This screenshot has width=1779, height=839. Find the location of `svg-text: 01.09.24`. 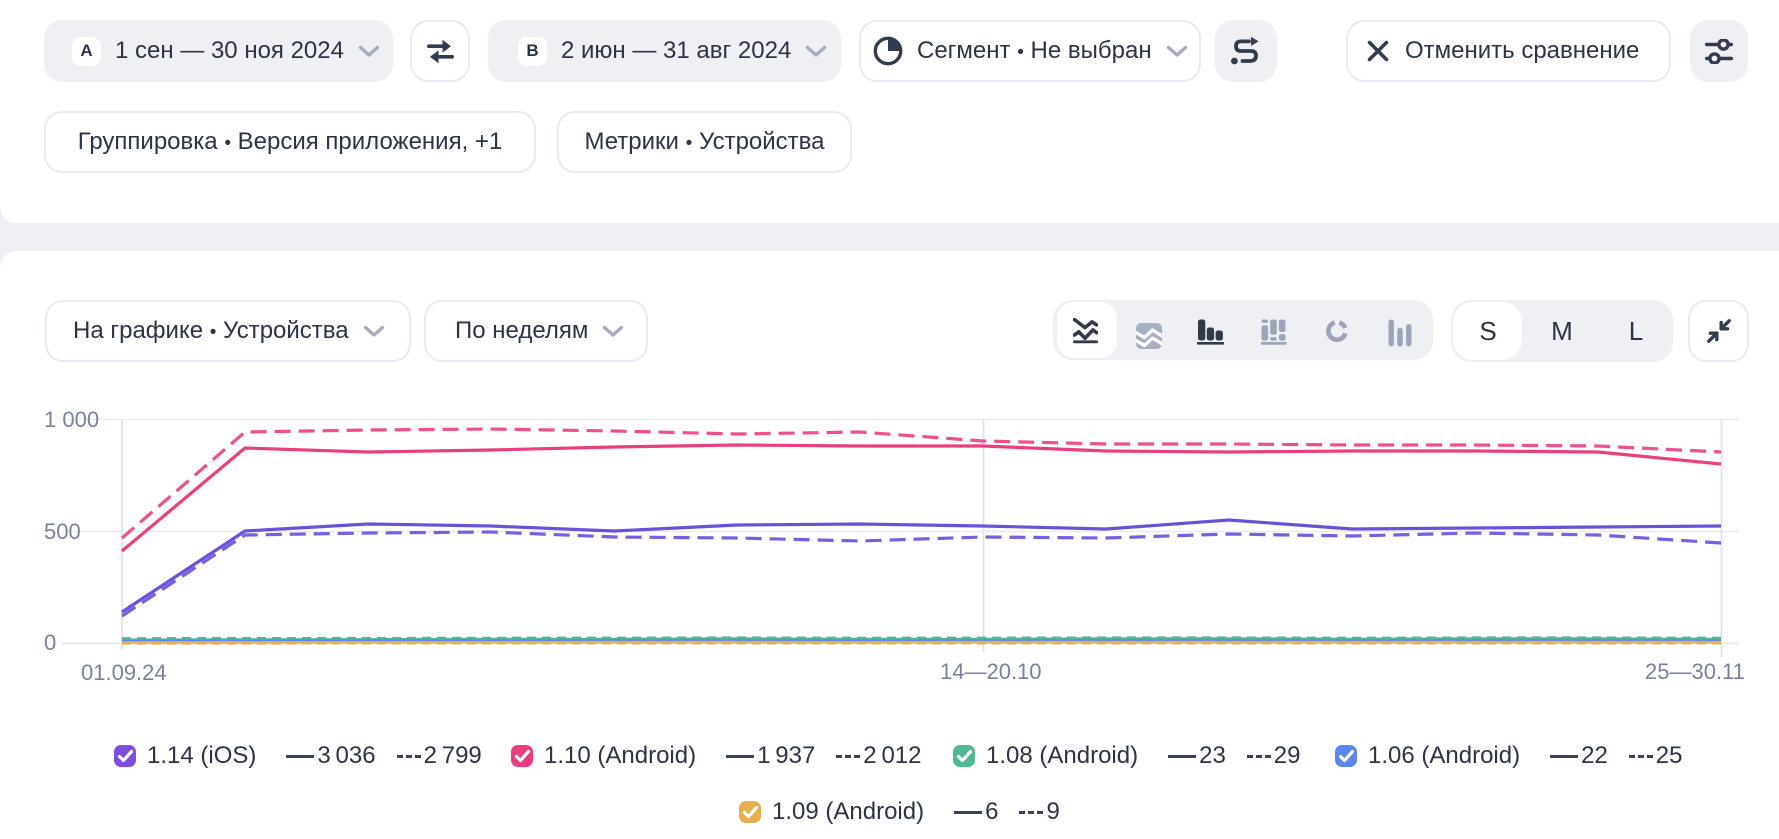

svg-text: 01.09.24 is located at coordinates (124, 672).